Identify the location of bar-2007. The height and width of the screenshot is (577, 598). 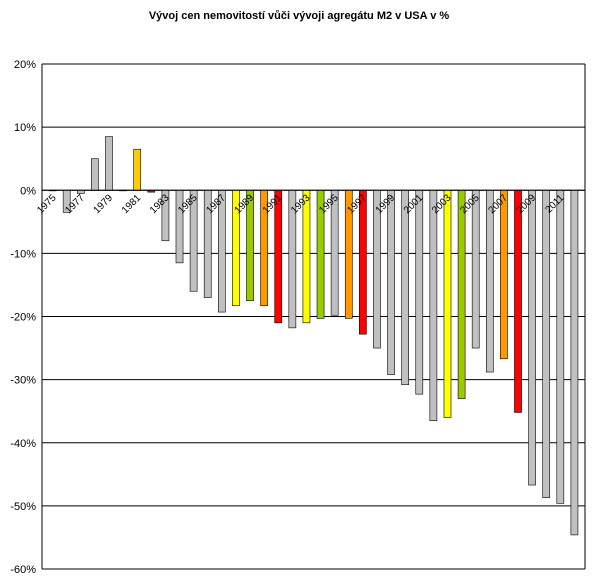
(504, 274).